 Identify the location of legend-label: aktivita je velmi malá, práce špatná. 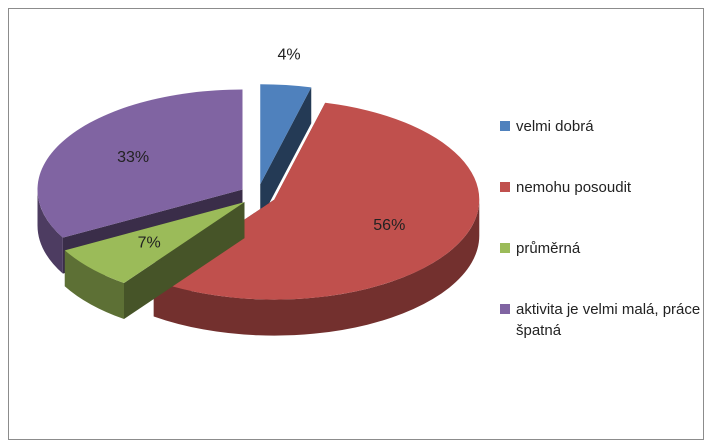
(608, 320).